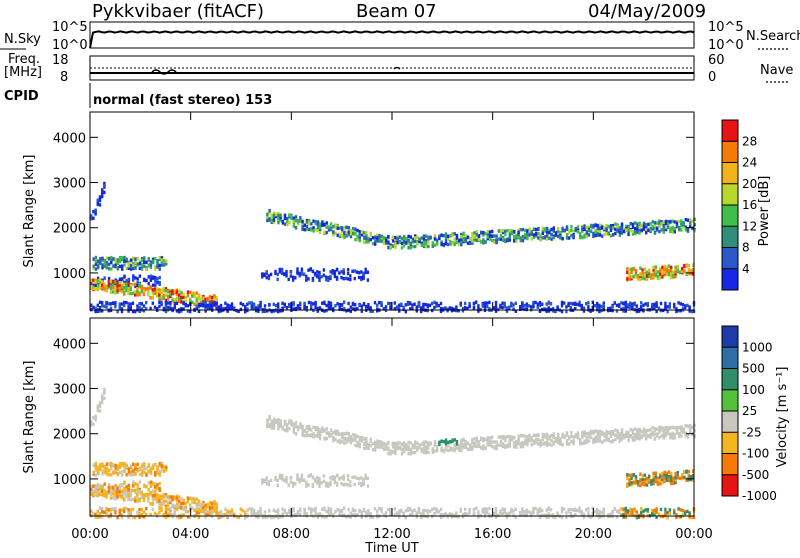  What do you see at coordinates (757, 347) in the screenshot?
I see `colorbar-tick-label: 1000` at bounding box center [757, 347].